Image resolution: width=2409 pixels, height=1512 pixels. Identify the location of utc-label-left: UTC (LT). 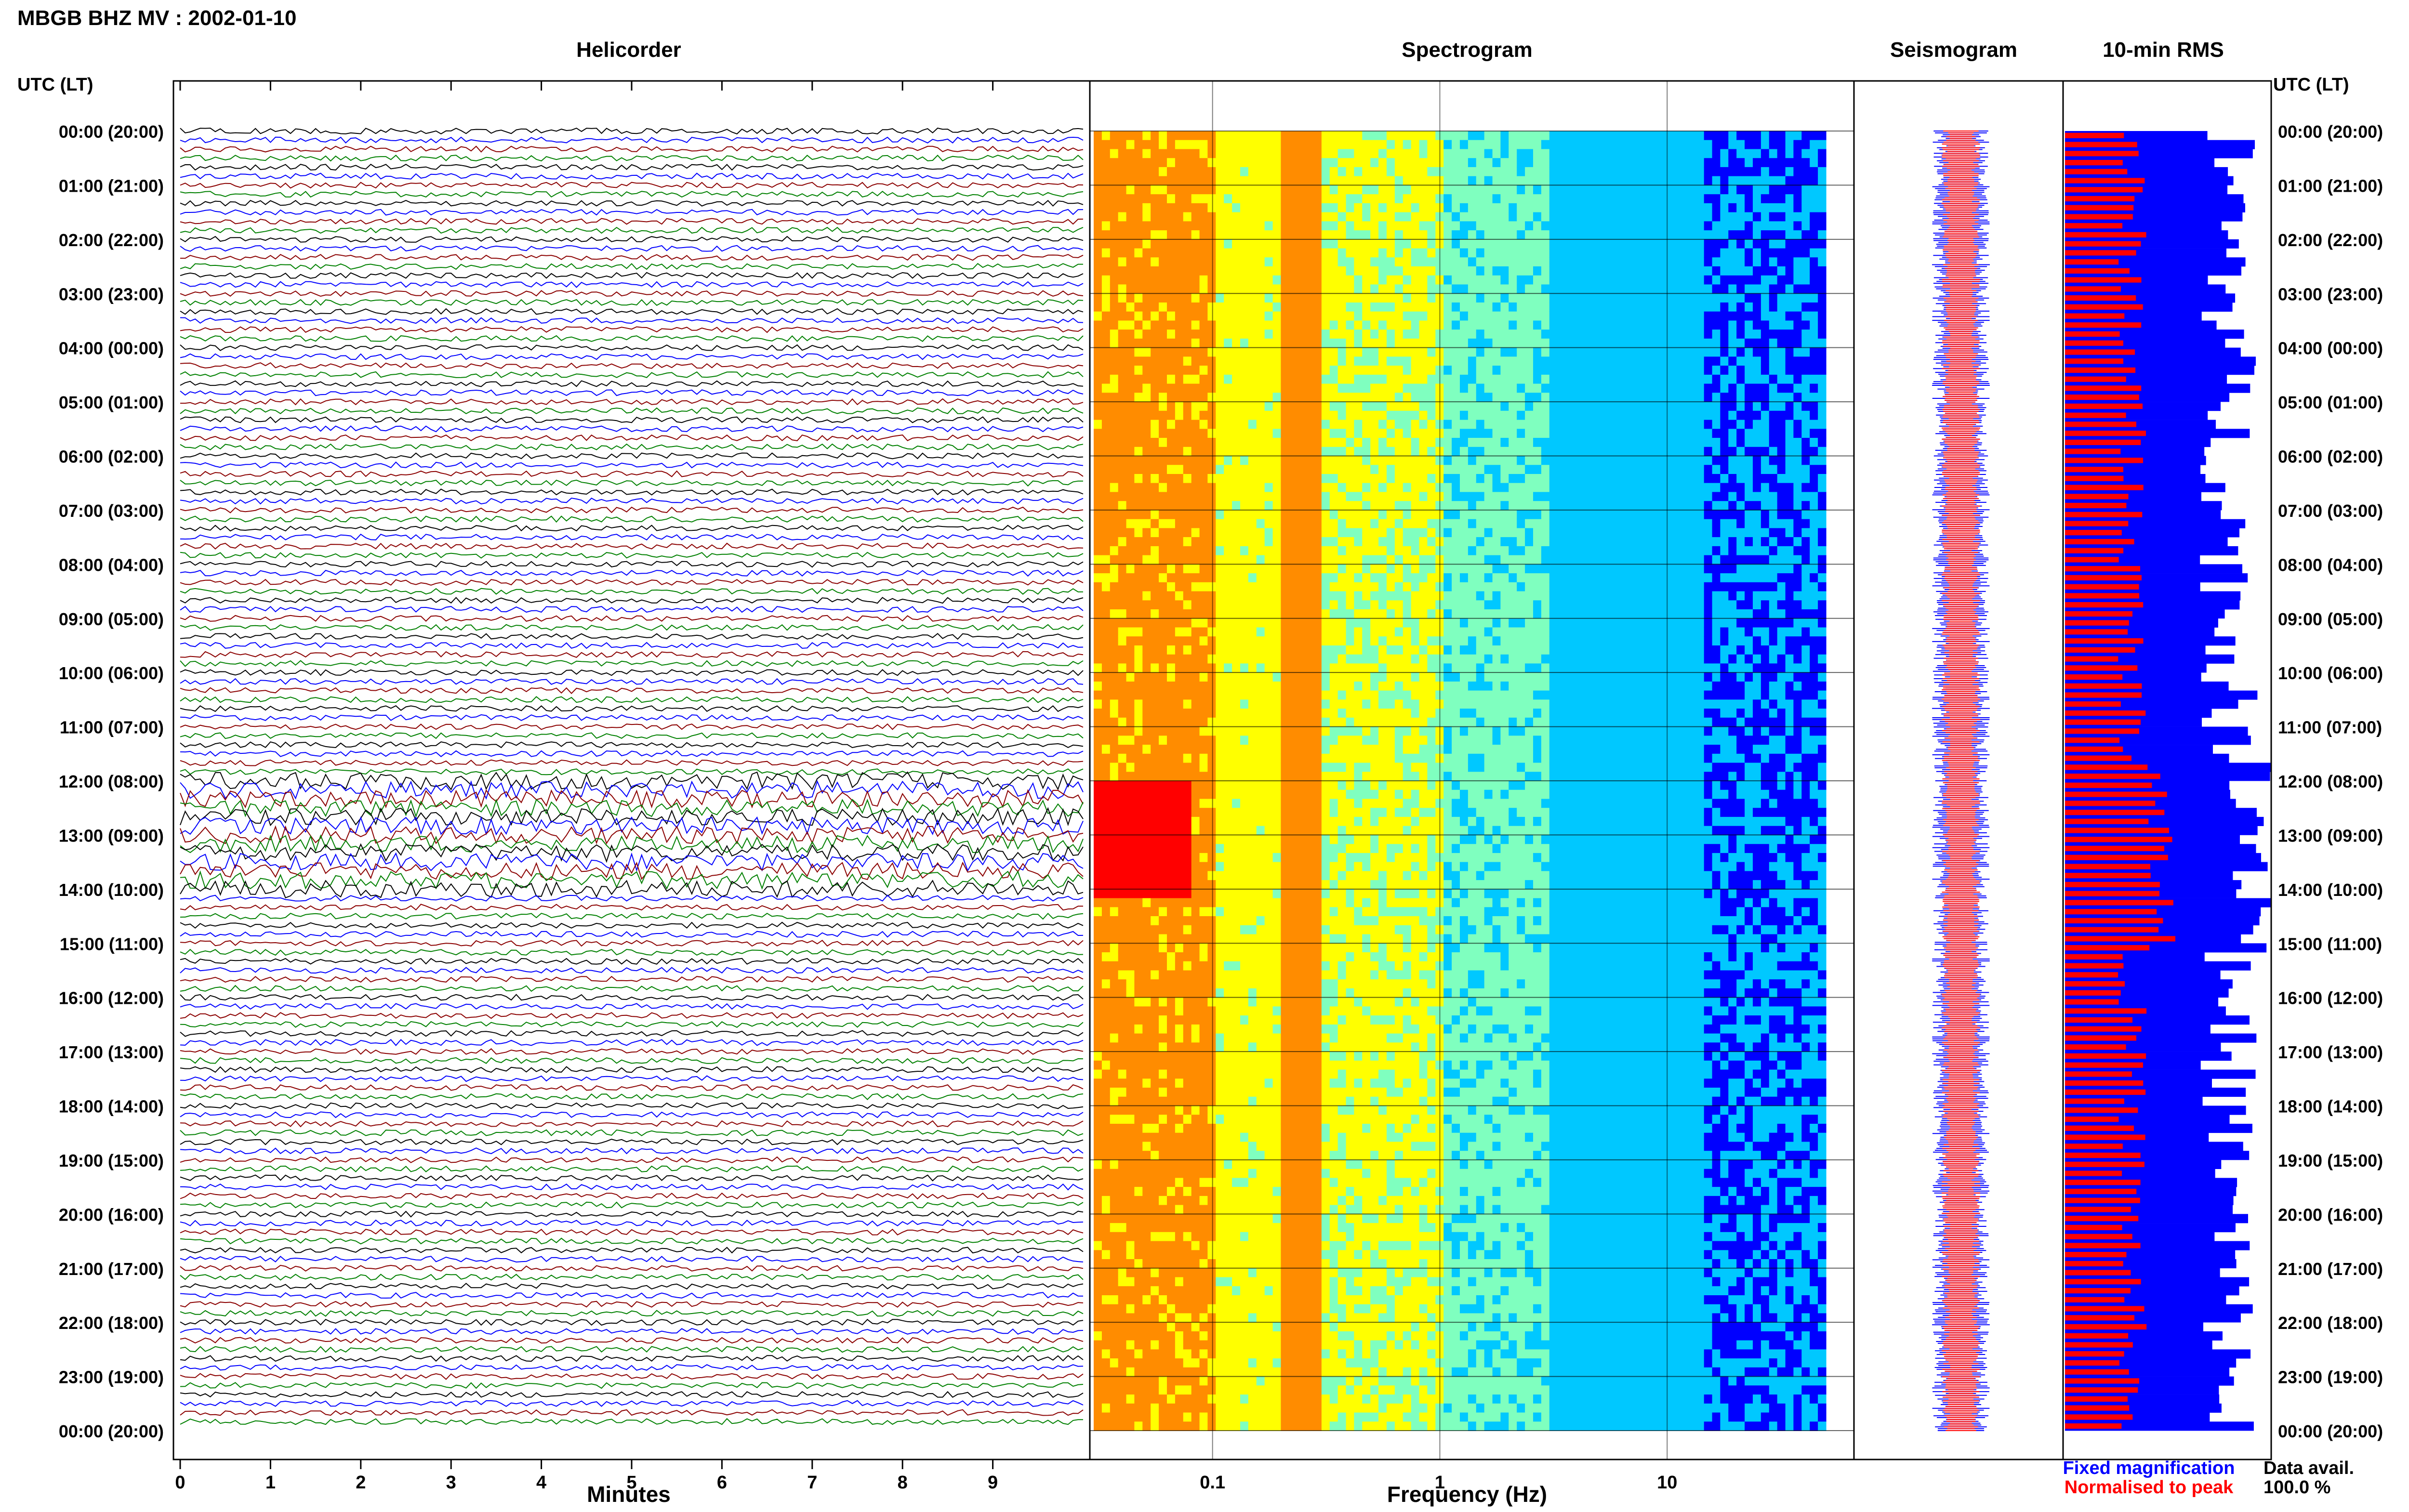
(55, 85).